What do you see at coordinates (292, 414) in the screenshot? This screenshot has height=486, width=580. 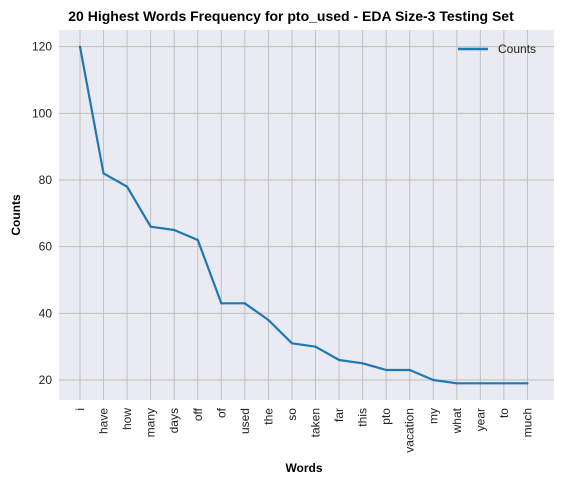 I see `x-tick-label: so` at bounding box center [292, 414].